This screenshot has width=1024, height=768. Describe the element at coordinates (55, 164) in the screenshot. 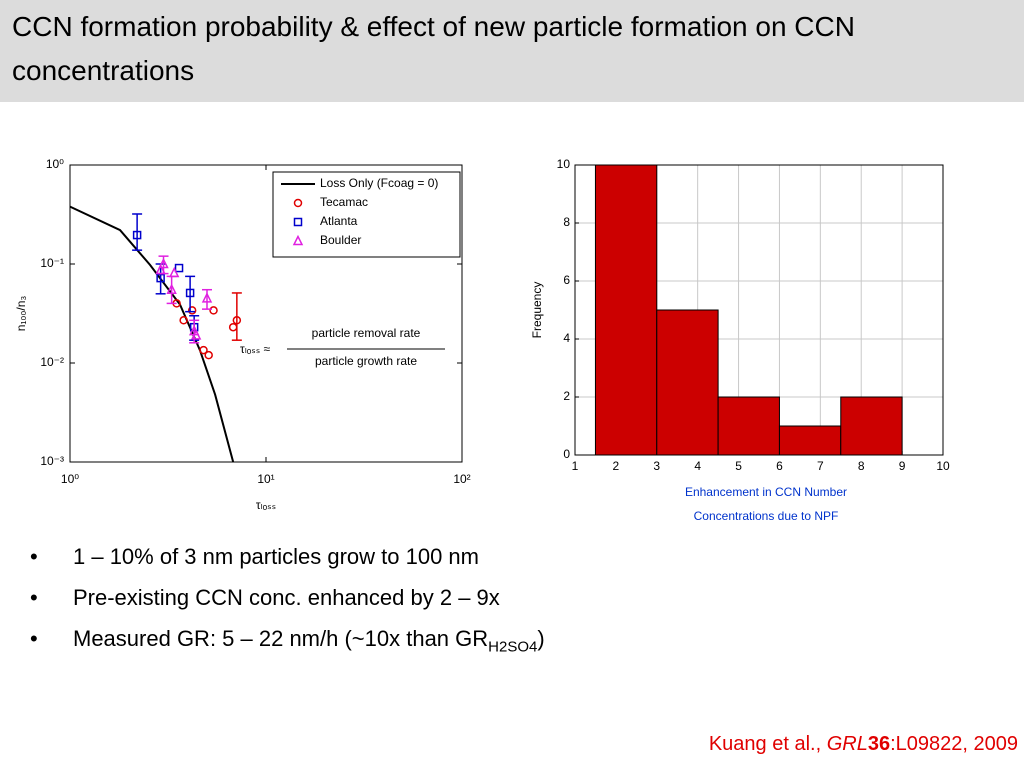

I see `y-tick-label: 10⁰` at that location.